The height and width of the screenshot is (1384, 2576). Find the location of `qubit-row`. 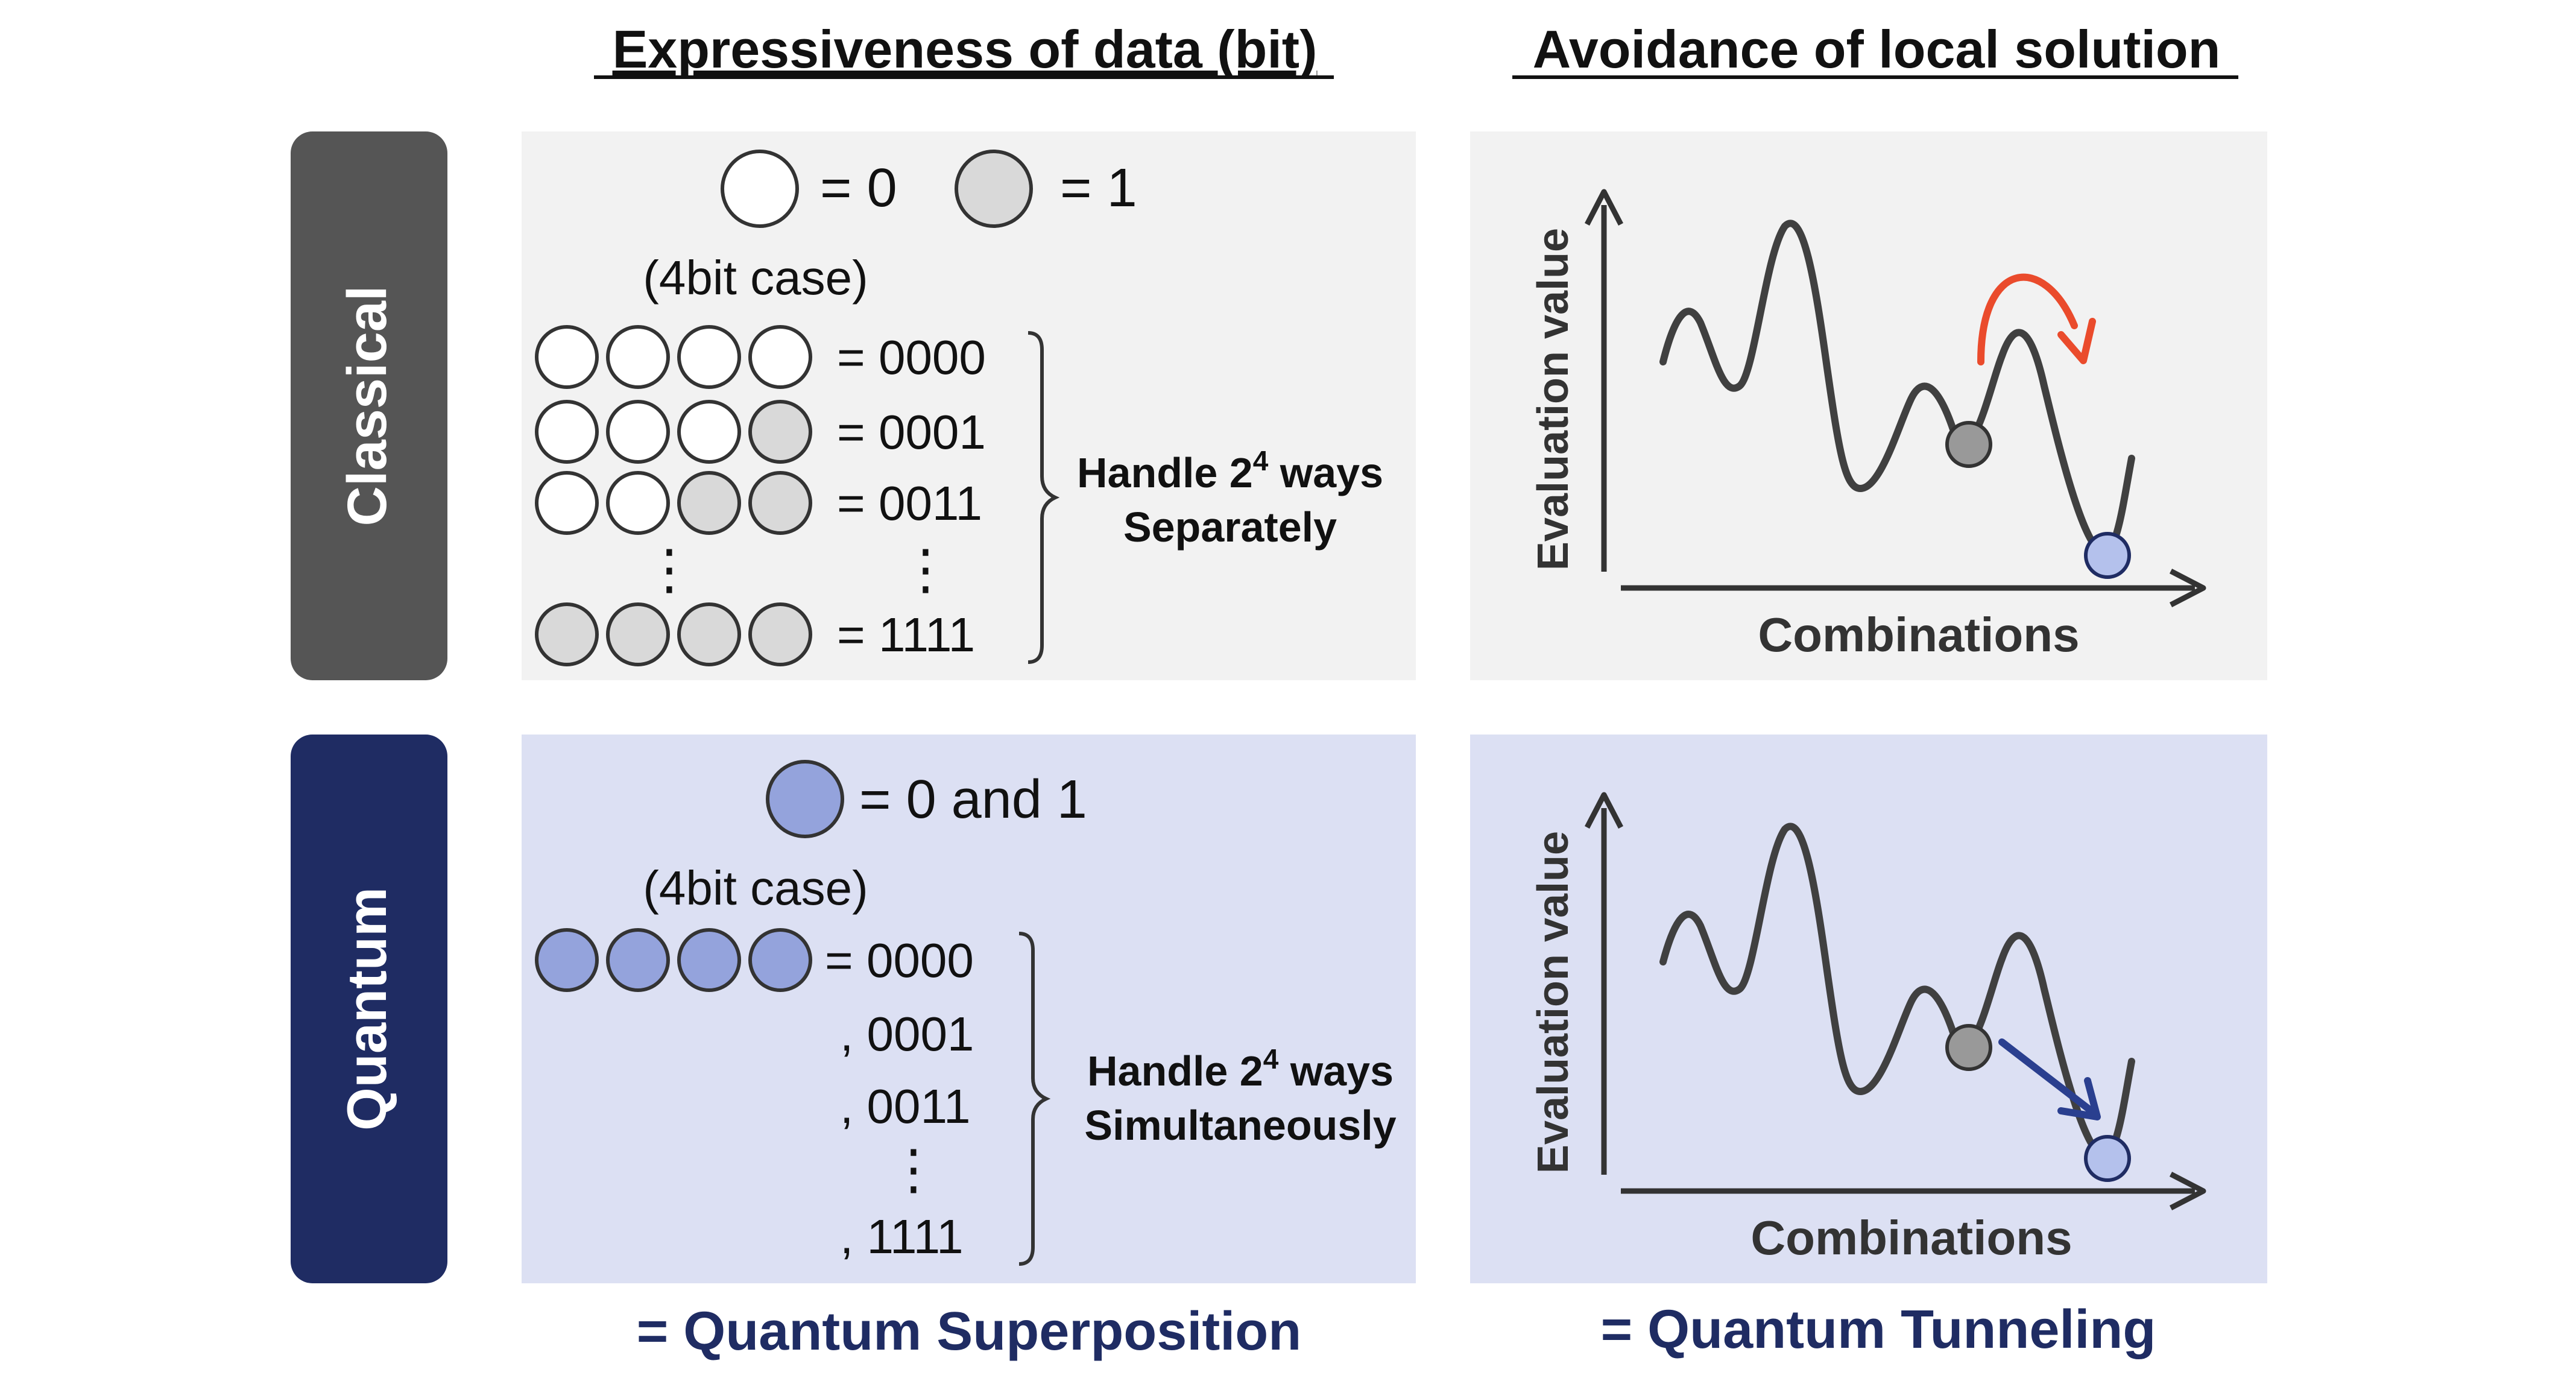

qubit-row is located at coordinates (673, 960).